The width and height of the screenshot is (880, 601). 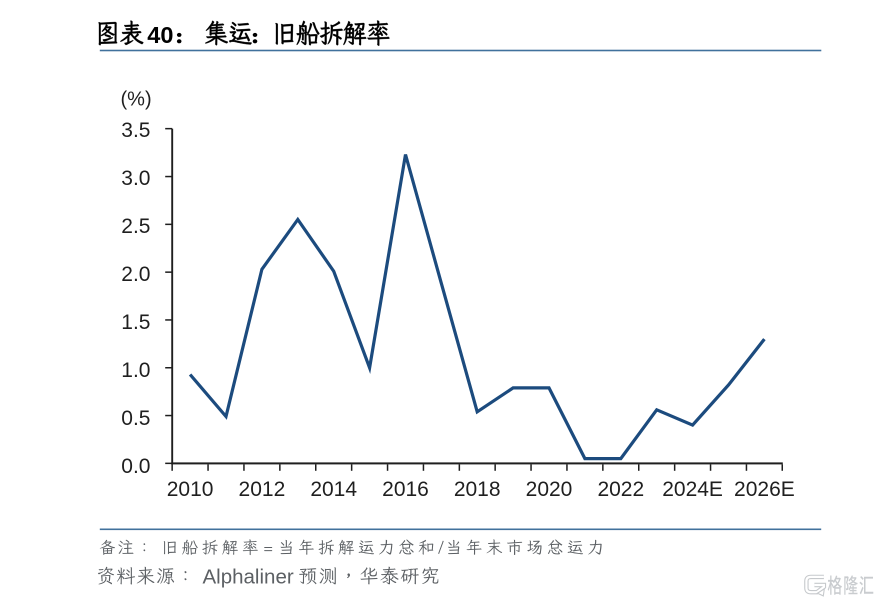 I want to click on svg-text: 3.5, so click(x=135, y=130).